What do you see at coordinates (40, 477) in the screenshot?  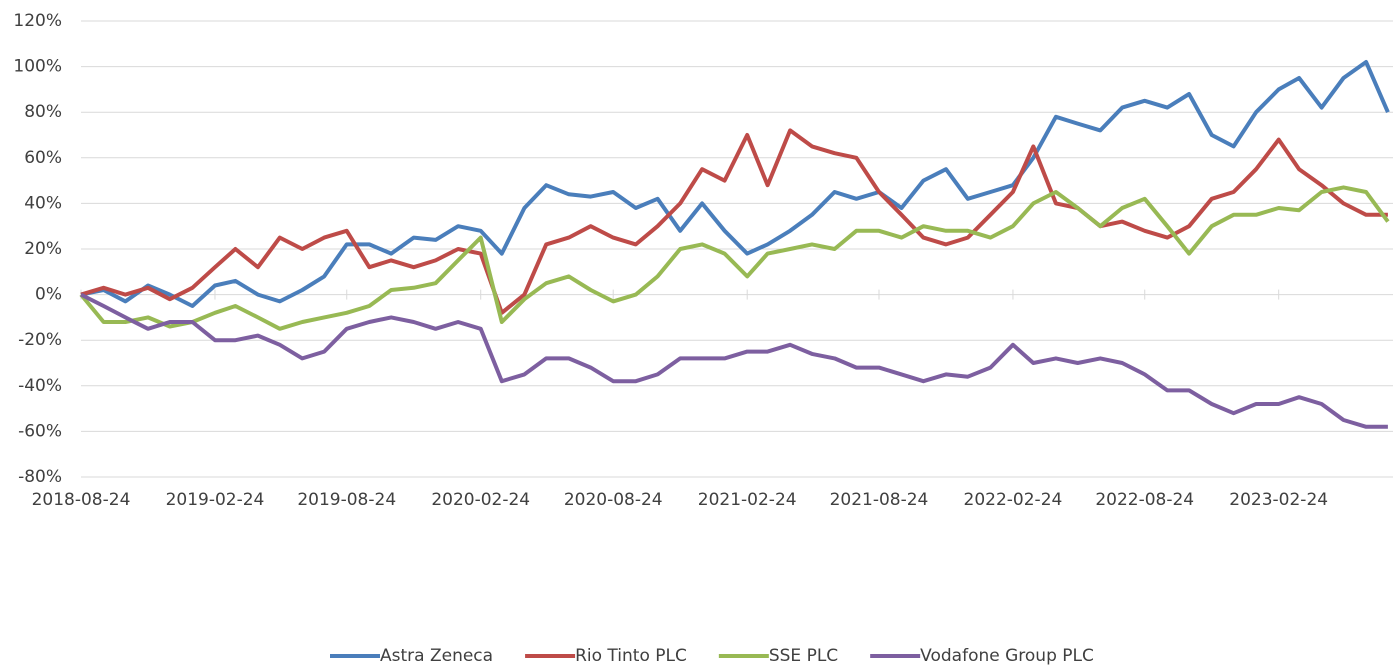 I see `y-tick-label: -80%` at bounding box center [40, 477].